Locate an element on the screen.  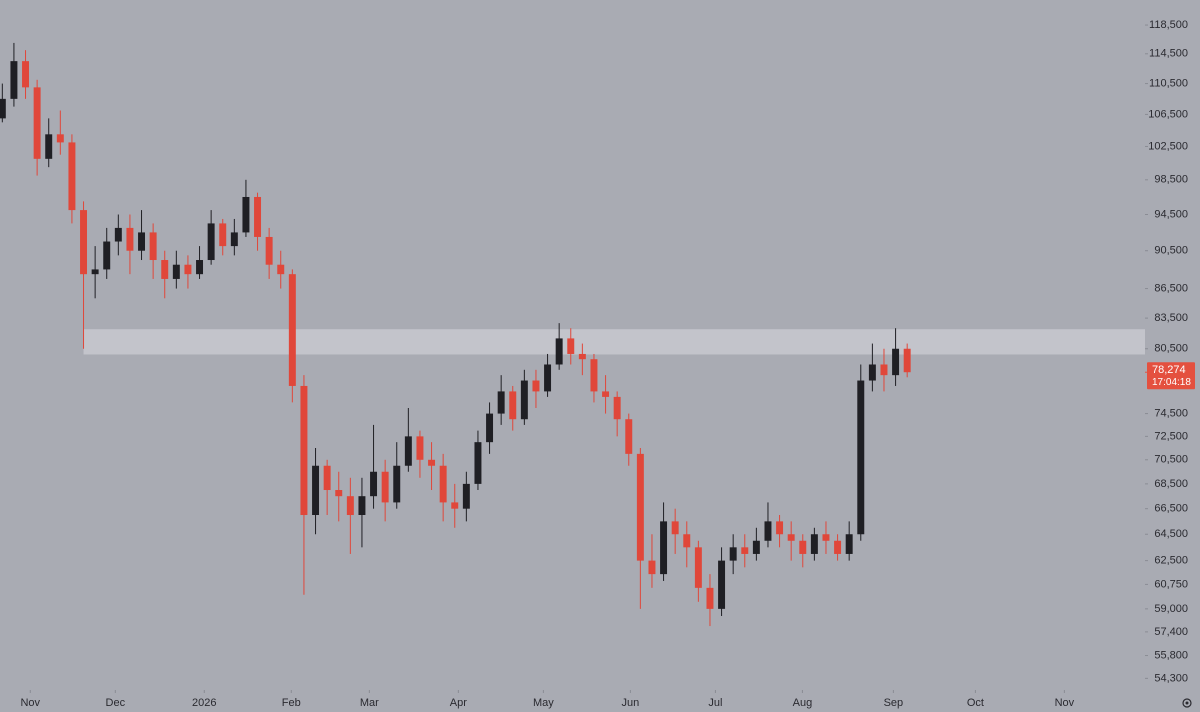
y-tick-label: 74,500 is located at coordinates (1171, 413).